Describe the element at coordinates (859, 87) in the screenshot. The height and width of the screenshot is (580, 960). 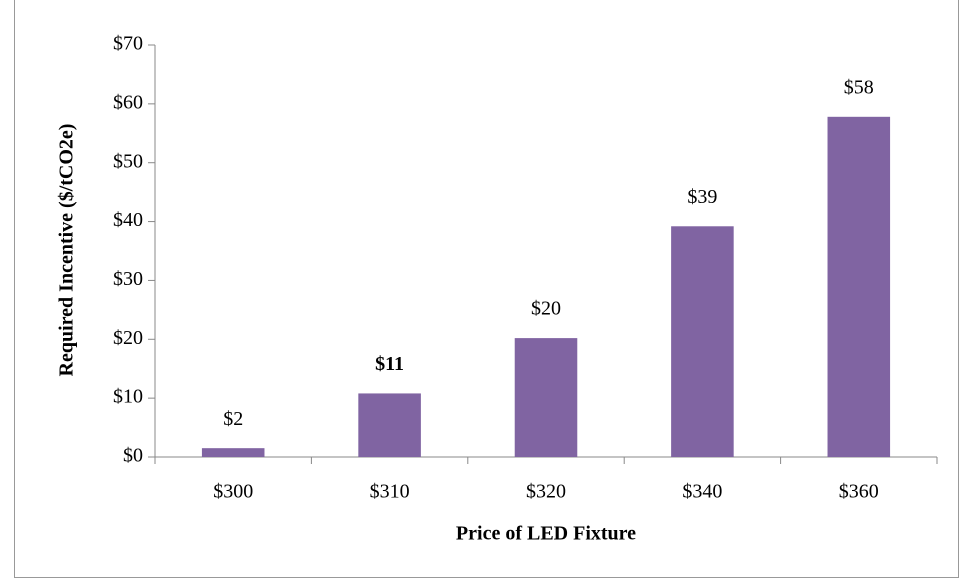
I see `data-label: $58` at that location.